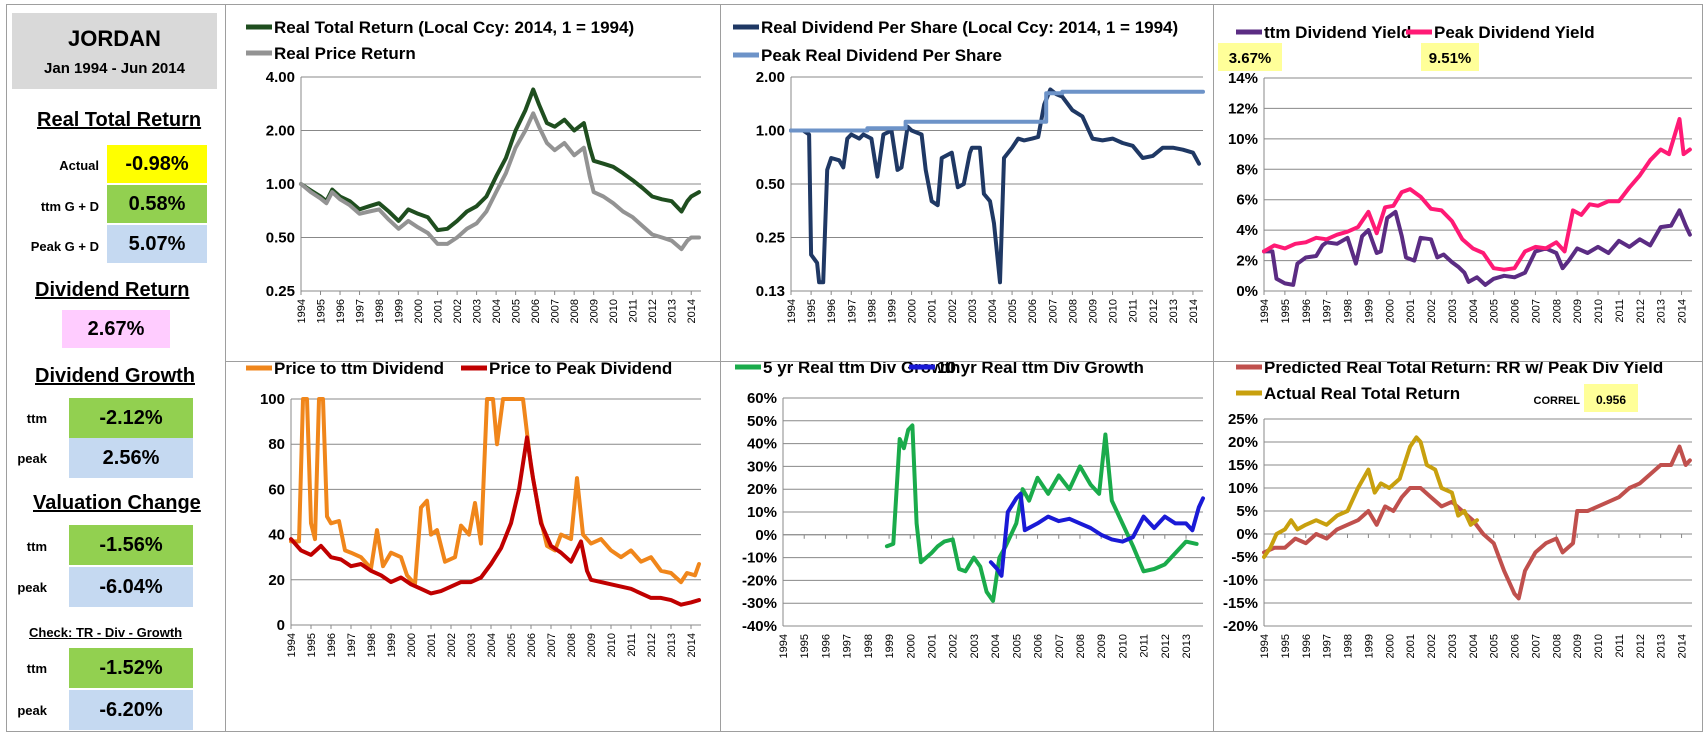 The image size is (1707, 736). Describe the element at coordinates (913, 311) in the screenshot. I see `x-tick-label: 2000` at that location.